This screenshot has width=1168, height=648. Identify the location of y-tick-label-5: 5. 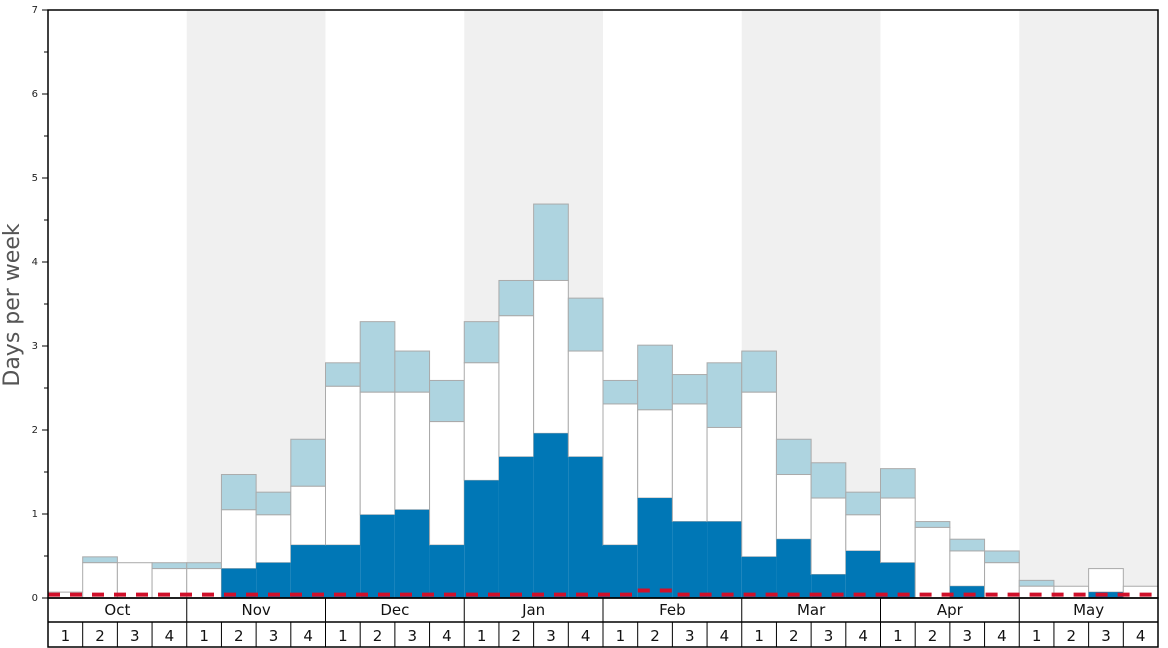
(35, 178).